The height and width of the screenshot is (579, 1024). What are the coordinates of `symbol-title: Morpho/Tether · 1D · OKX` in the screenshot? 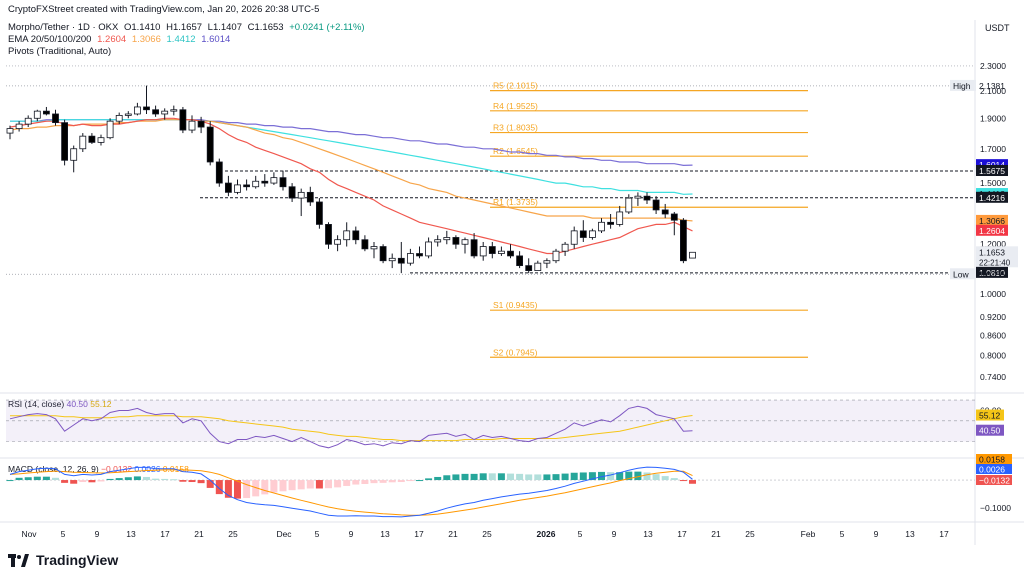 It's located at (63, 27).